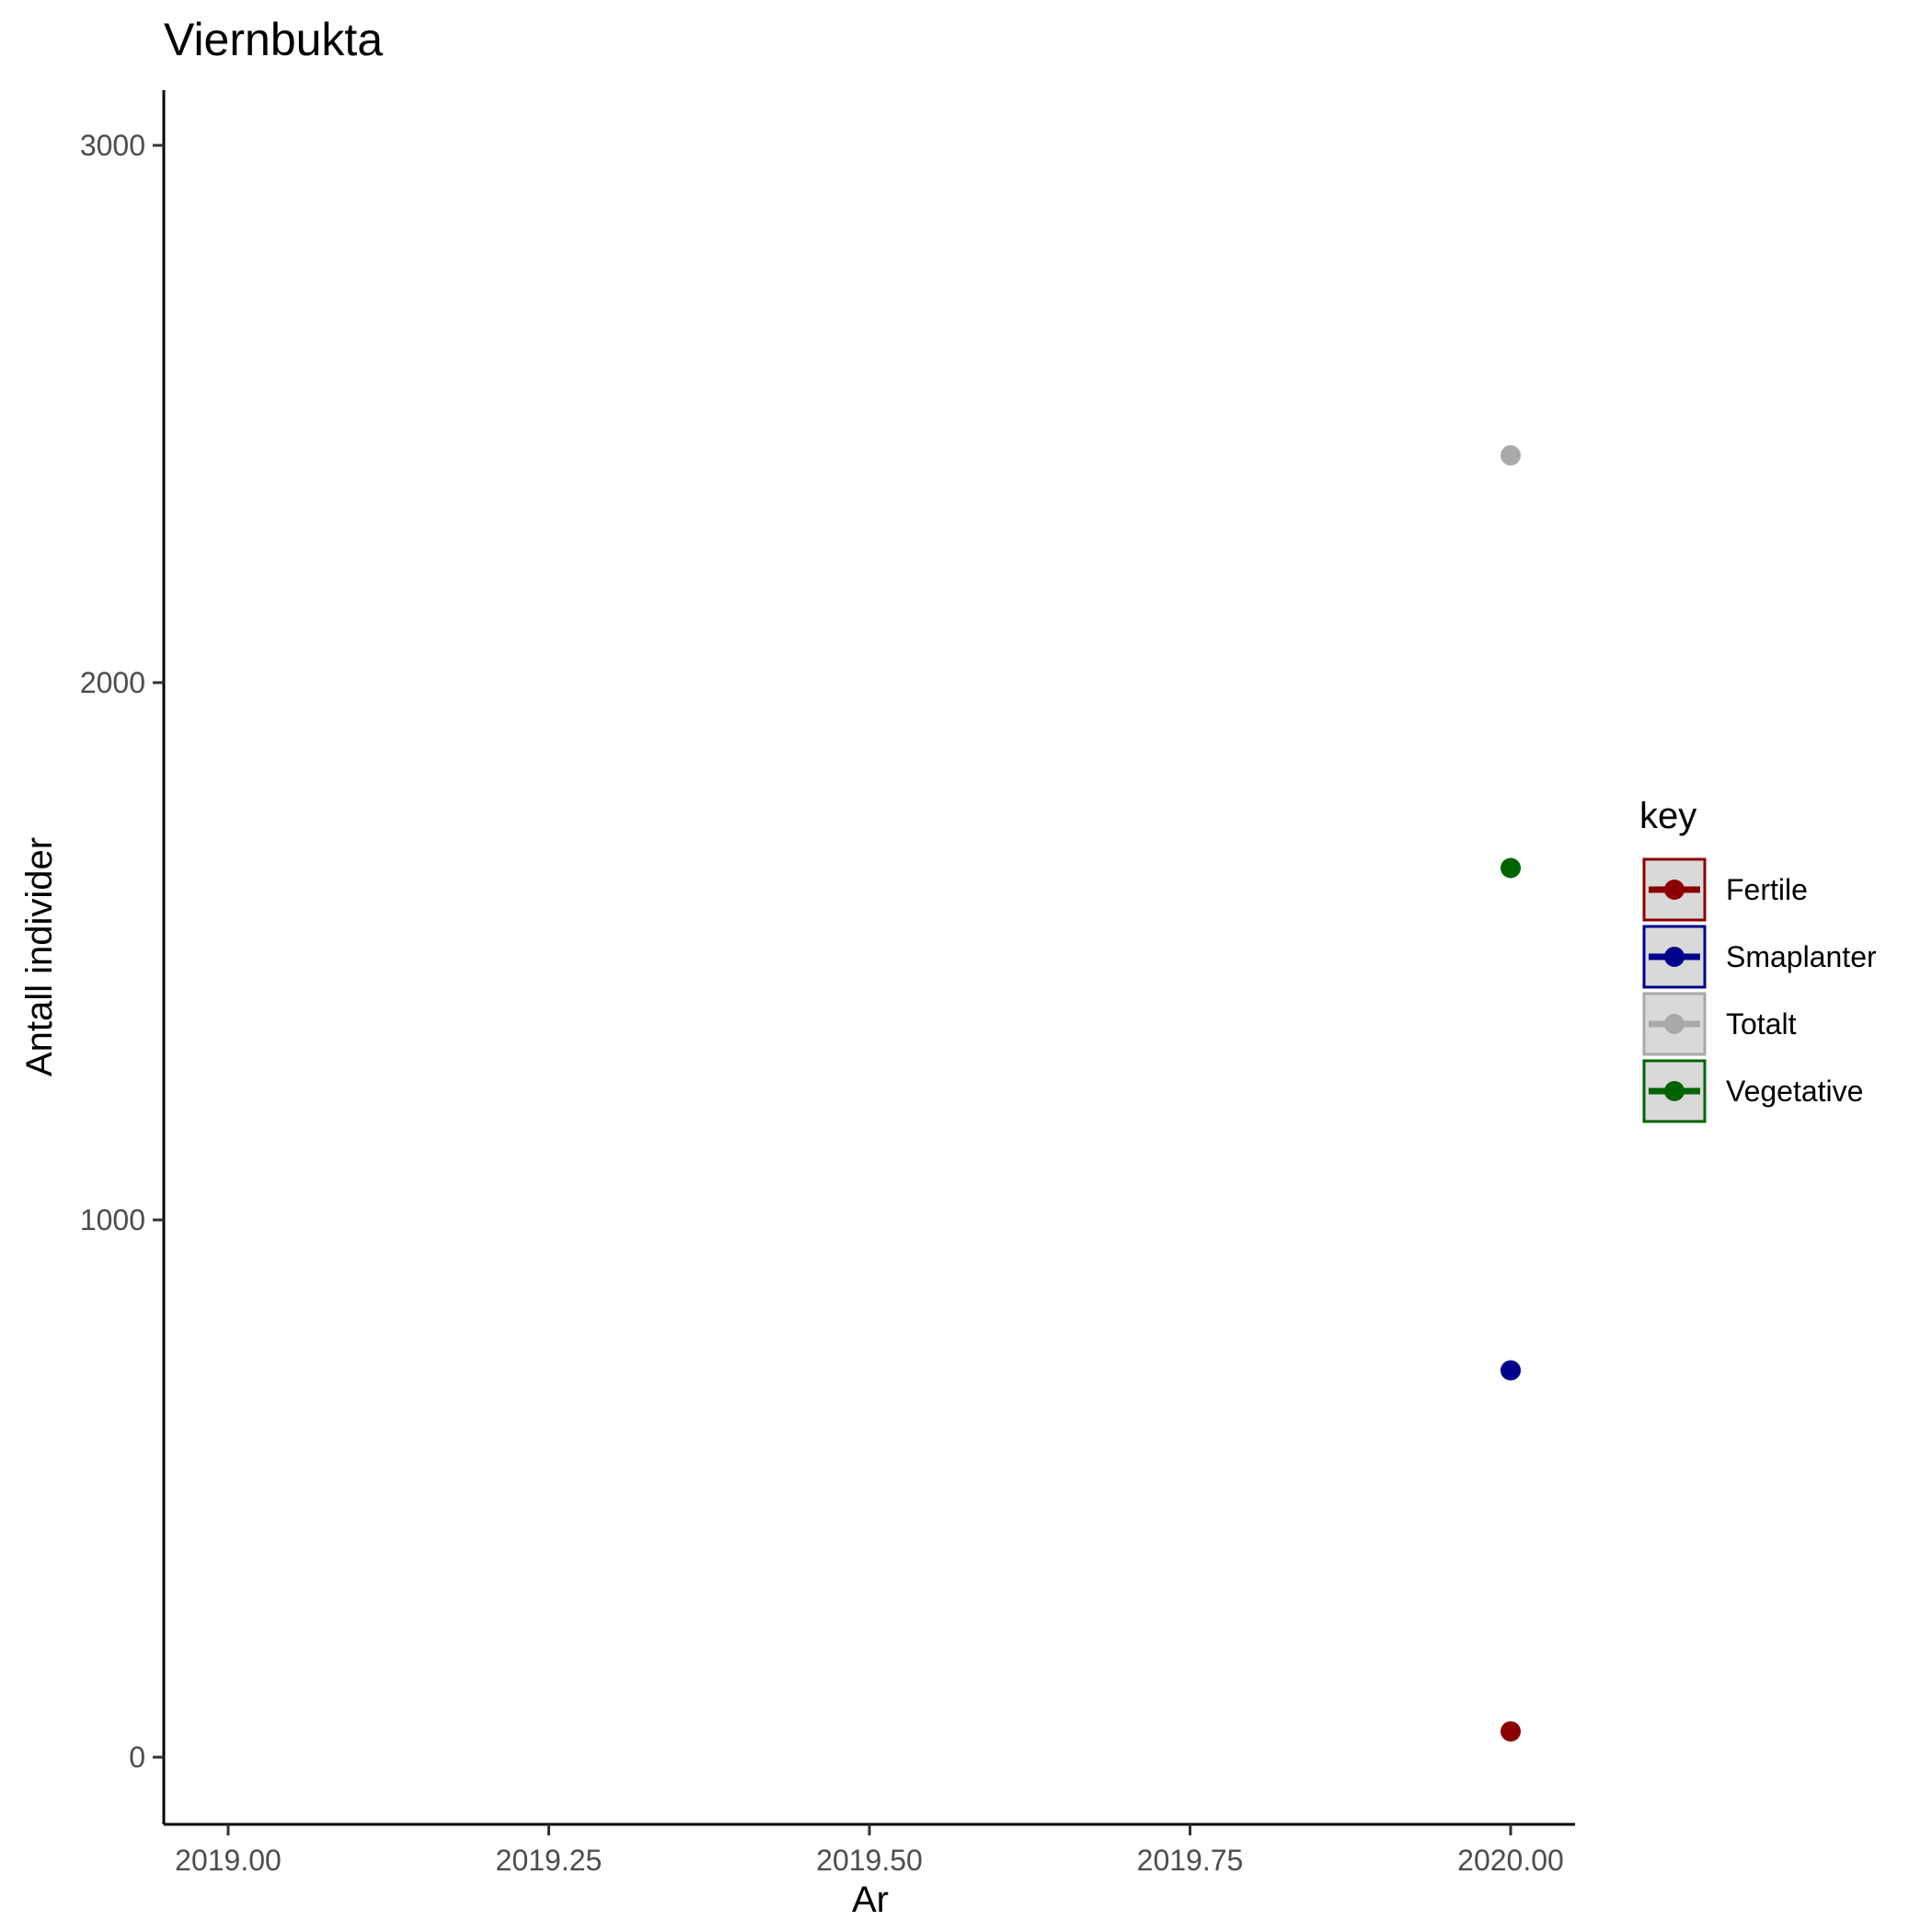 Image resolution: width=1932 pixels, height=1932 pixels. What do you see at coordinates (1667, 816) in the screenshot?
I see `legend-title: key` at bounding box center [1667, 816].